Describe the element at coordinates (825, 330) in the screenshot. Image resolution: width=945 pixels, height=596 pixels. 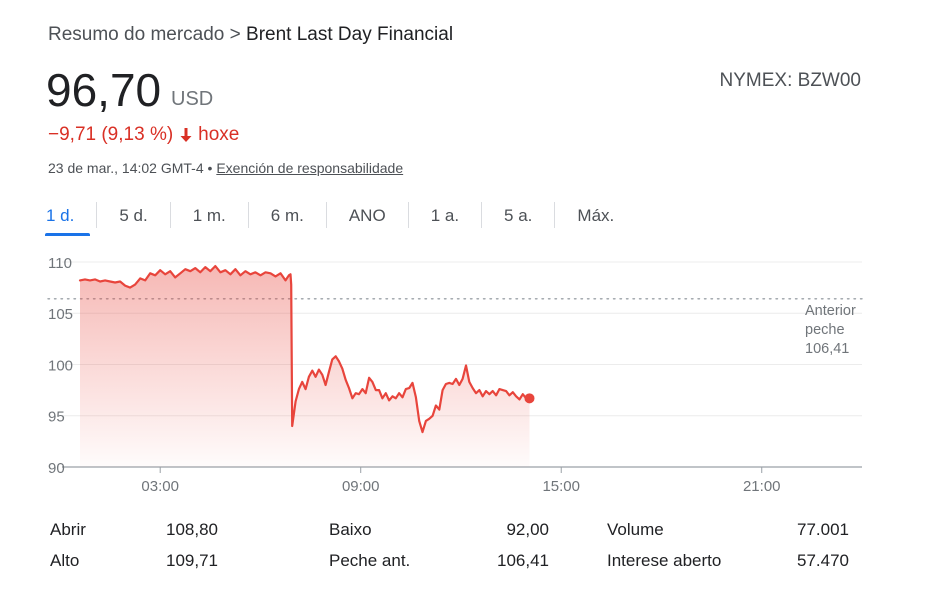
I see `previous-close-label: peche` at that location.